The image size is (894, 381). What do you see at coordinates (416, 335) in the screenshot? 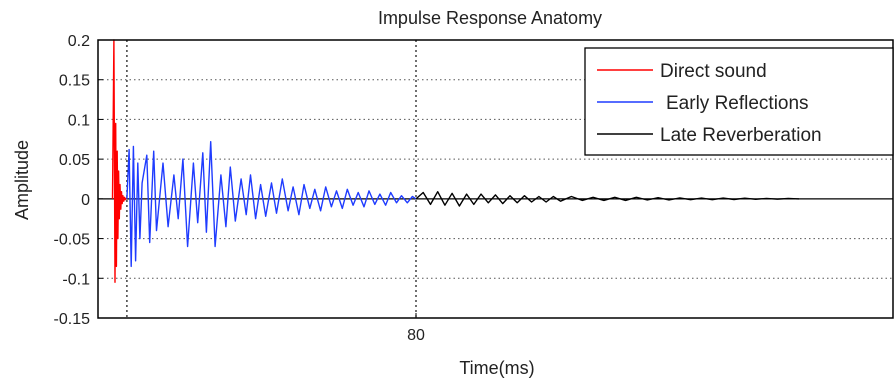
I see `x-tick-label: 80` at bounding box center [416, 335].